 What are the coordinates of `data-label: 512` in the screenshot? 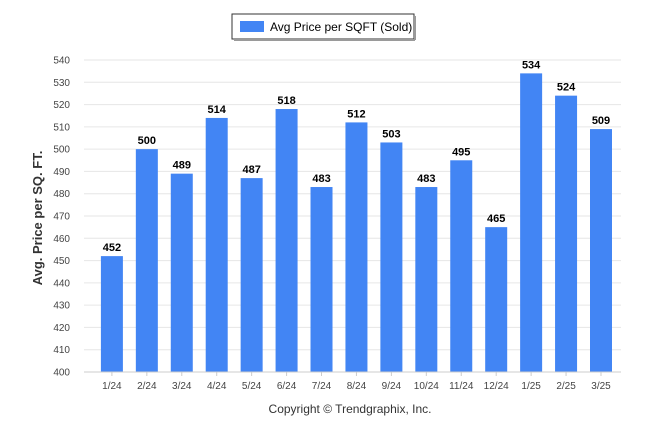 It's located at (356, 114).